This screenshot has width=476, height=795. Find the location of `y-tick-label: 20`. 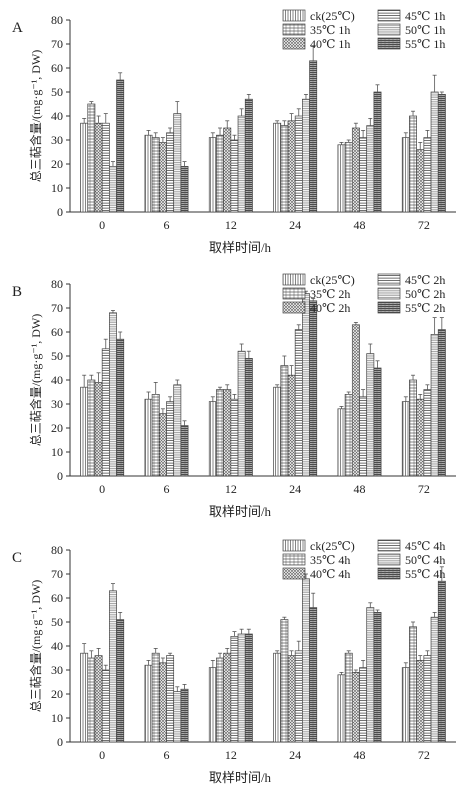

y-tick-label: 20 is located at coordinates (57, 694).